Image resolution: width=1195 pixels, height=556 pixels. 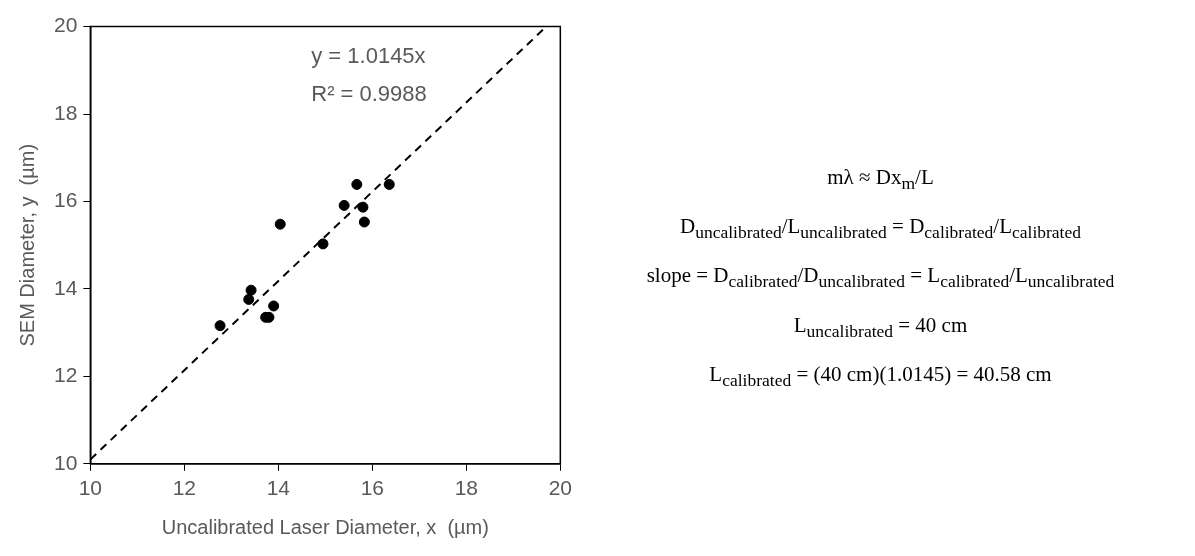 I want to click on y-tick-label: 14, so click(x=66, y=287).